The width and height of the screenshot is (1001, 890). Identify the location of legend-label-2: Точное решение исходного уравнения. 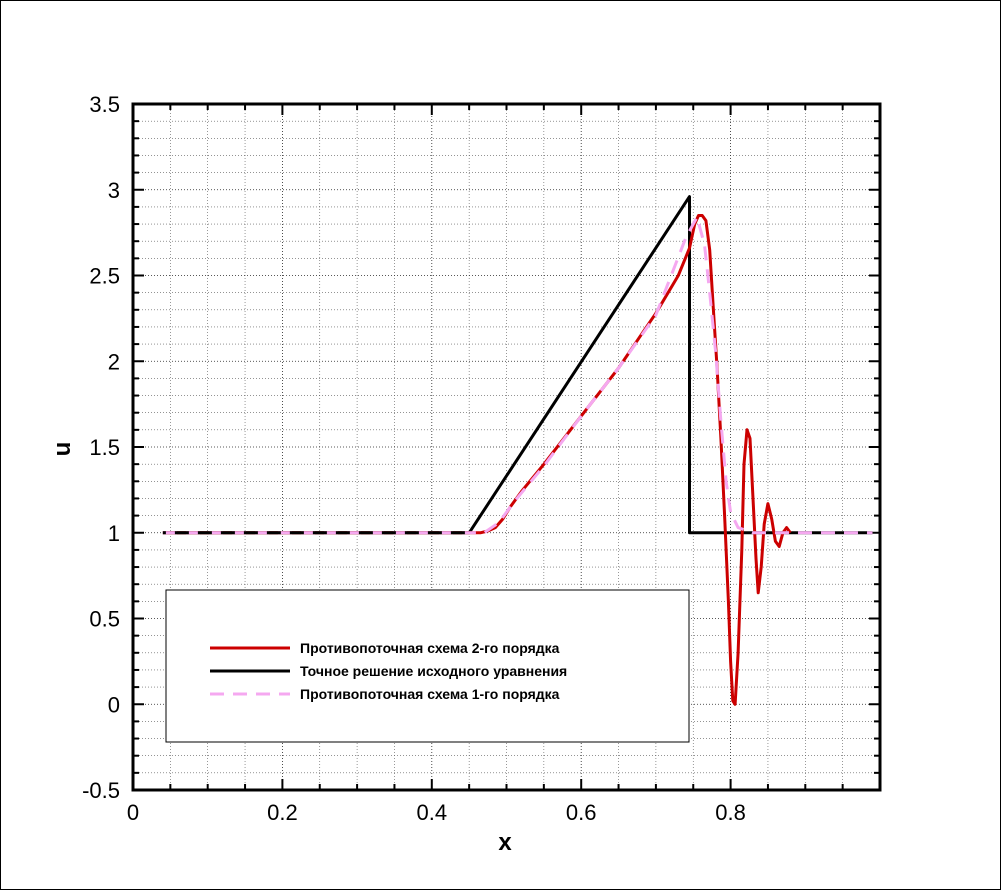
(433, 671).